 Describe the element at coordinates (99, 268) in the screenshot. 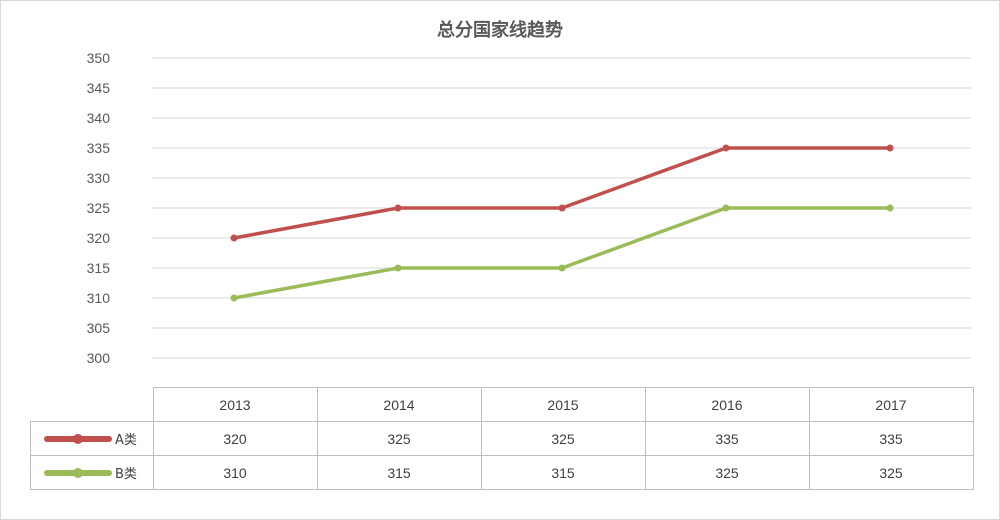

I see `y-tick-label: 315` at that location.